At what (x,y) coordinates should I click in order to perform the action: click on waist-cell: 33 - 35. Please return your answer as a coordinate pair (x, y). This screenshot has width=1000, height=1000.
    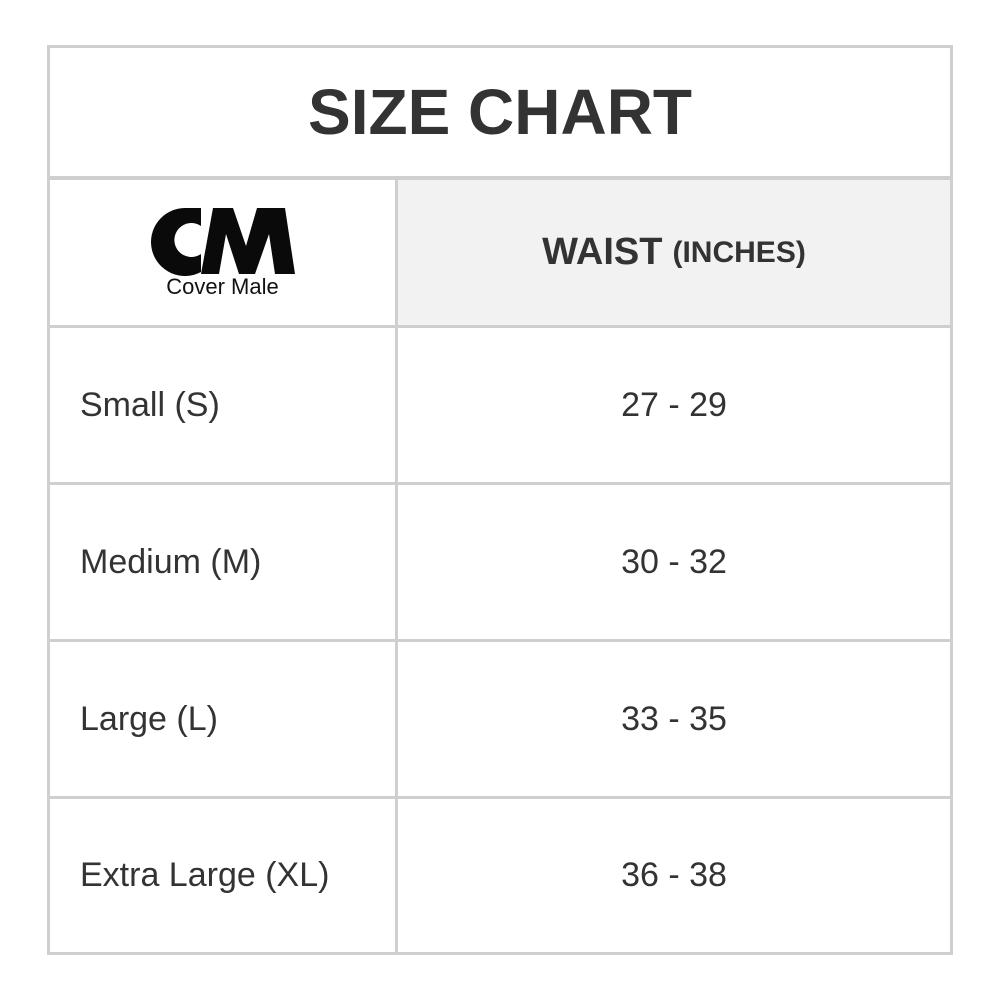
    Looking at the image, I should click on (674, 718).